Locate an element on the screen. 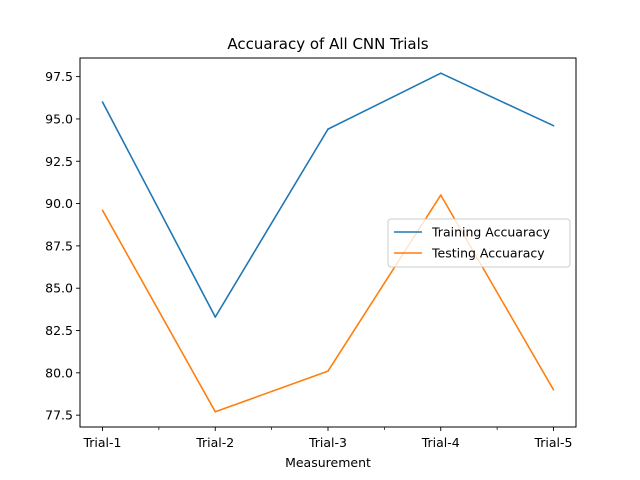 The height and width of the screenshot is (480, 640). y-tick-label: 85.0 is located at coordinates (59, 288).